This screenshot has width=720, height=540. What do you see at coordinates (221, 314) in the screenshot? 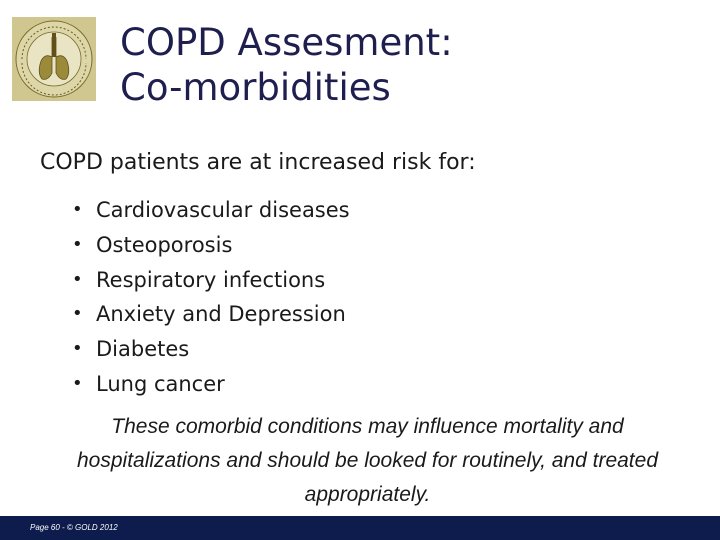
I see `list-item-label: Anxiety and Depression` at bounding box center [221, 314].